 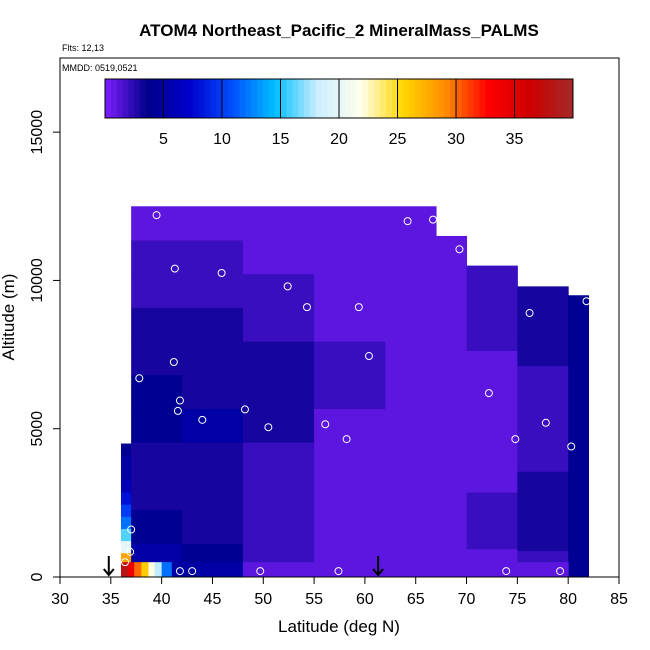 What do you see at coordinates (515, 139) in the screenshot?
I see `colorbar-tick-label: 35` at bounding box center [515, 139].